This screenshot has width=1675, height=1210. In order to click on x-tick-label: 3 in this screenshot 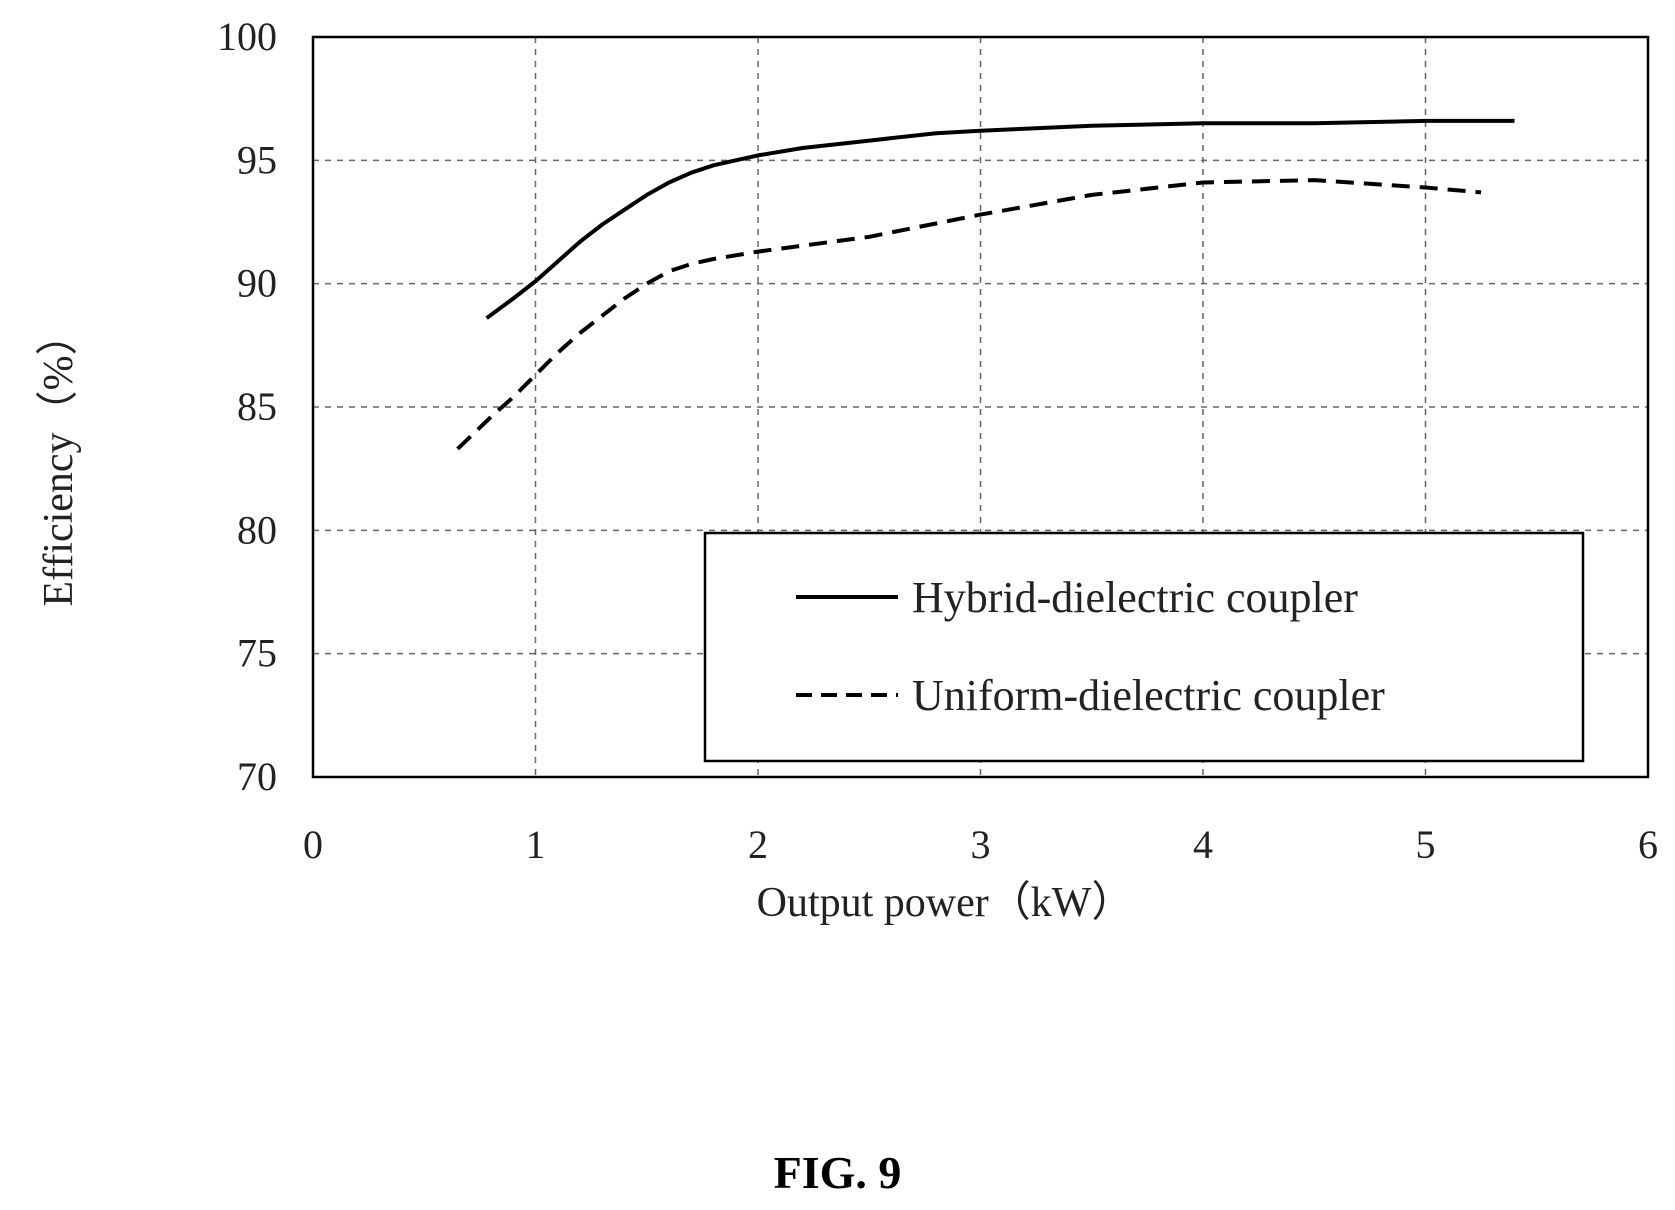, I will do `click(981, 844)`.